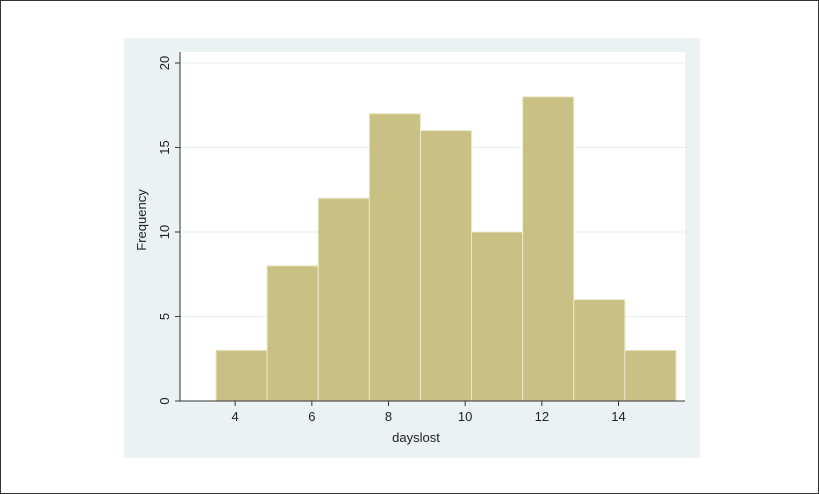 The width and height of the screenshot is (819, 494). I want to click on y-tick-label: 0, so click(164, 400).